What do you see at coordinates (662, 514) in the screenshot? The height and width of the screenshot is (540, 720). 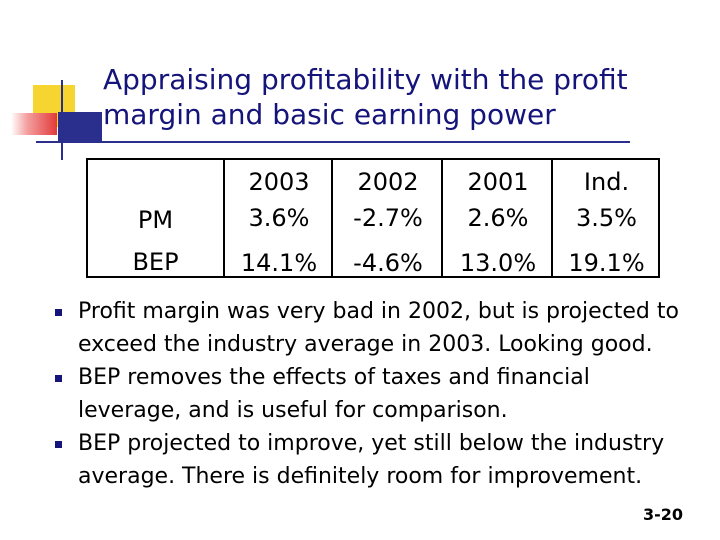 I see `slide-number: 3-20` at bounding box center [662, 514].